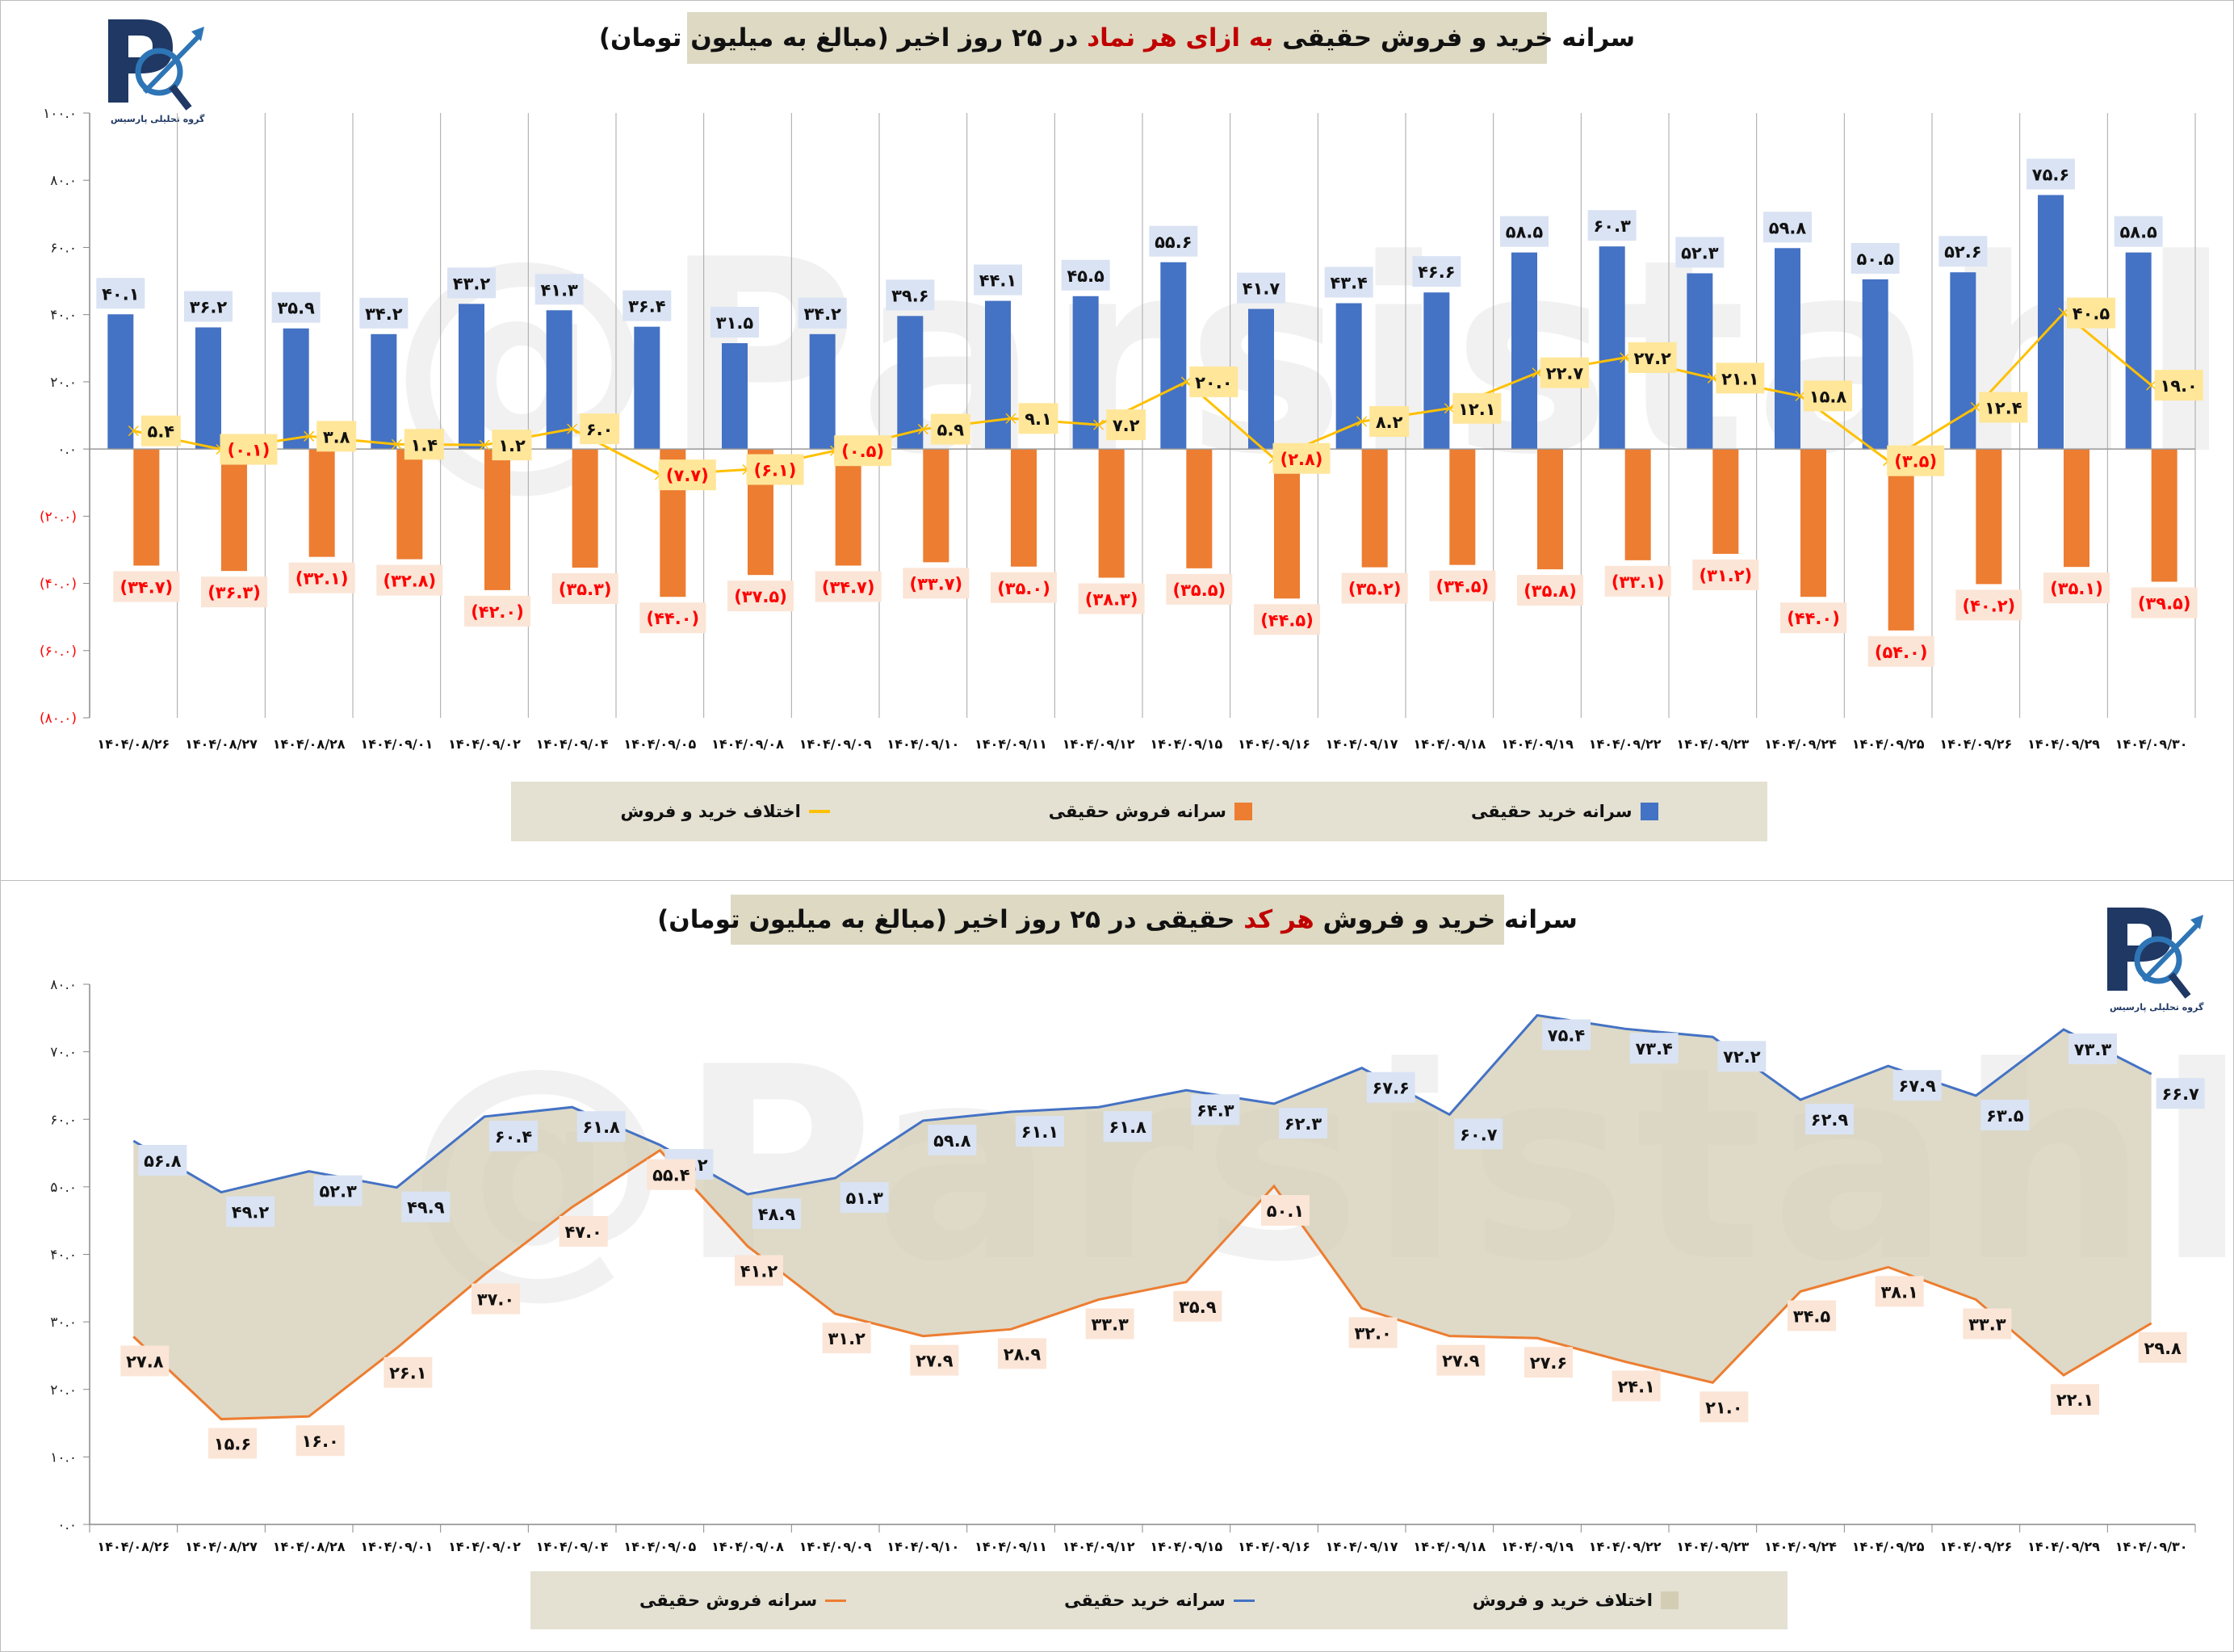 This screenshot has height=1652, width=2234. What do you see at coordinates (647, 307) in the screenshot?
I see `buy-data-label: ۳۶.۴` at bounding box center [647, 307].